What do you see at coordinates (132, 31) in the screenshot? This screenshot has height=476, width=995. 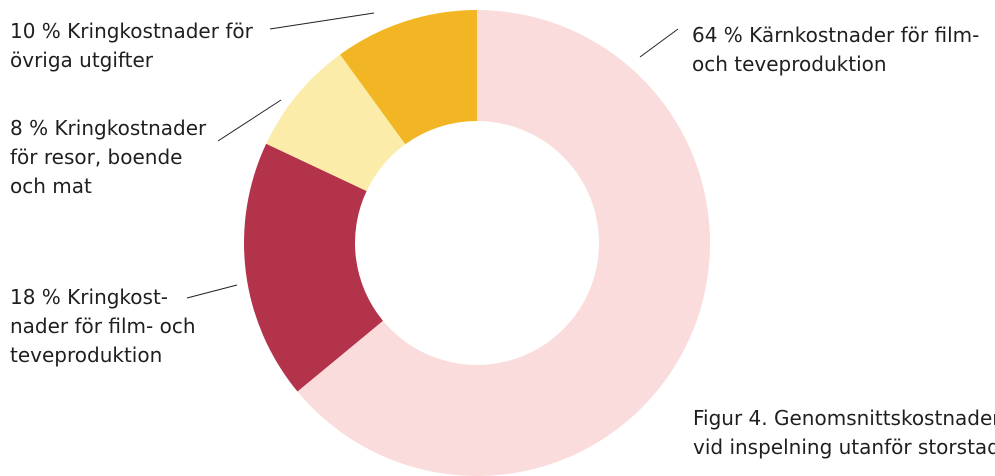 I see `slice-label-line: 10 % Kringkostnader för` at bounding box center [132, 31].